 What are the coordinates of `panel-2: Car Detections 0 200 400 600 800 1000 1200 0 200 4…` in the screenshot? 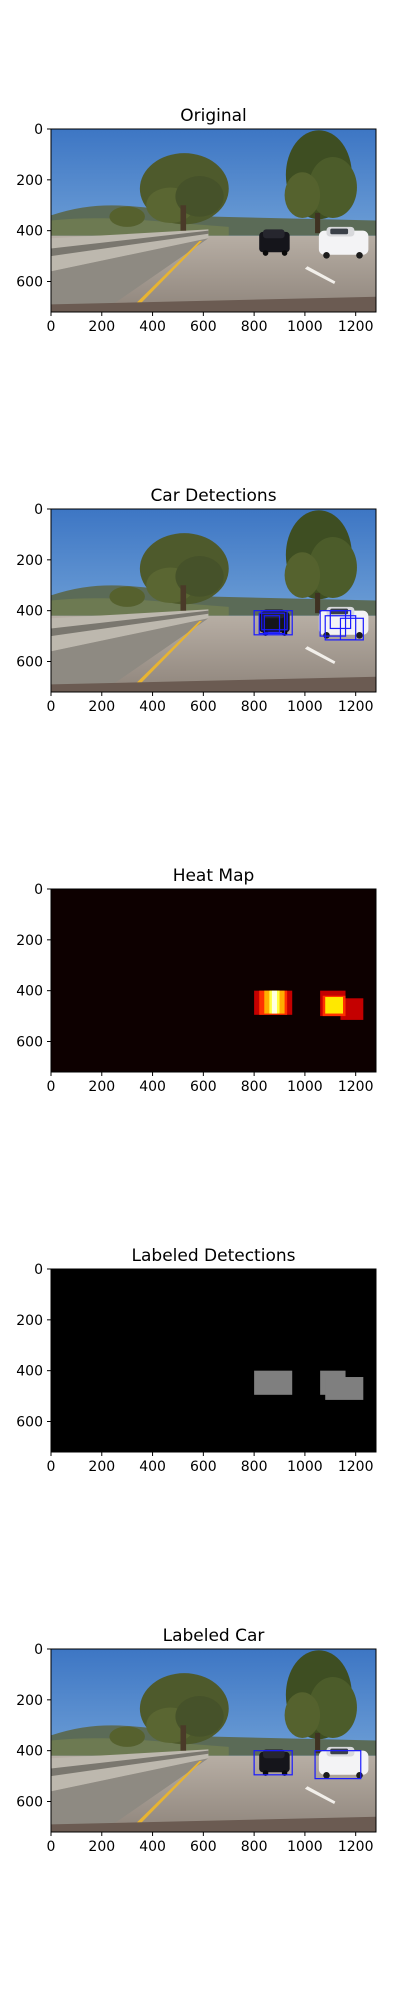 It's located at (196, 600).